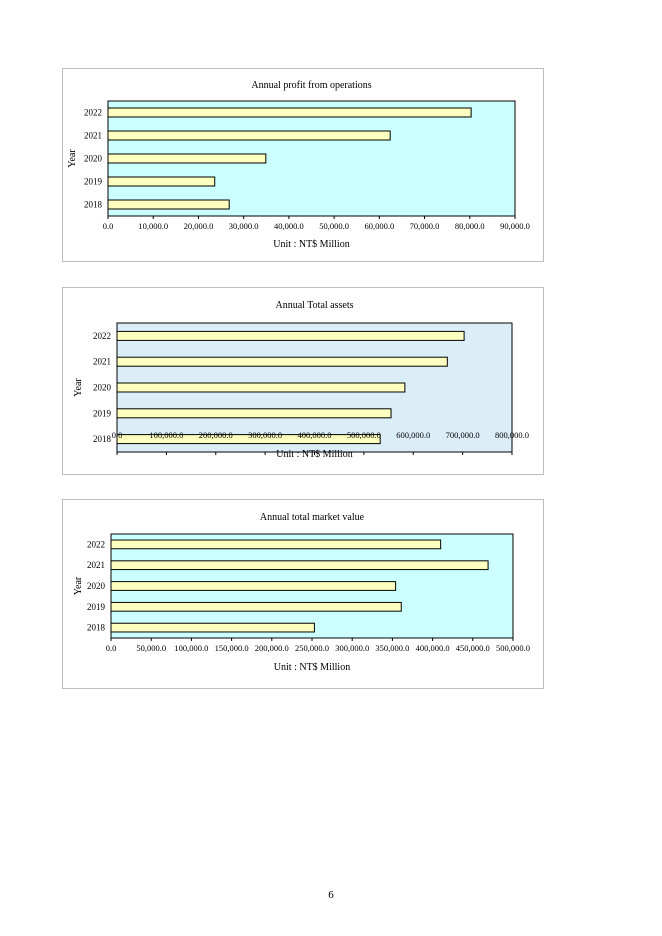  What do you see at coordinates (312, 648) in the screenshot?
I see `x-tick-label: 250,000.0` at bounding box center [312, 648].